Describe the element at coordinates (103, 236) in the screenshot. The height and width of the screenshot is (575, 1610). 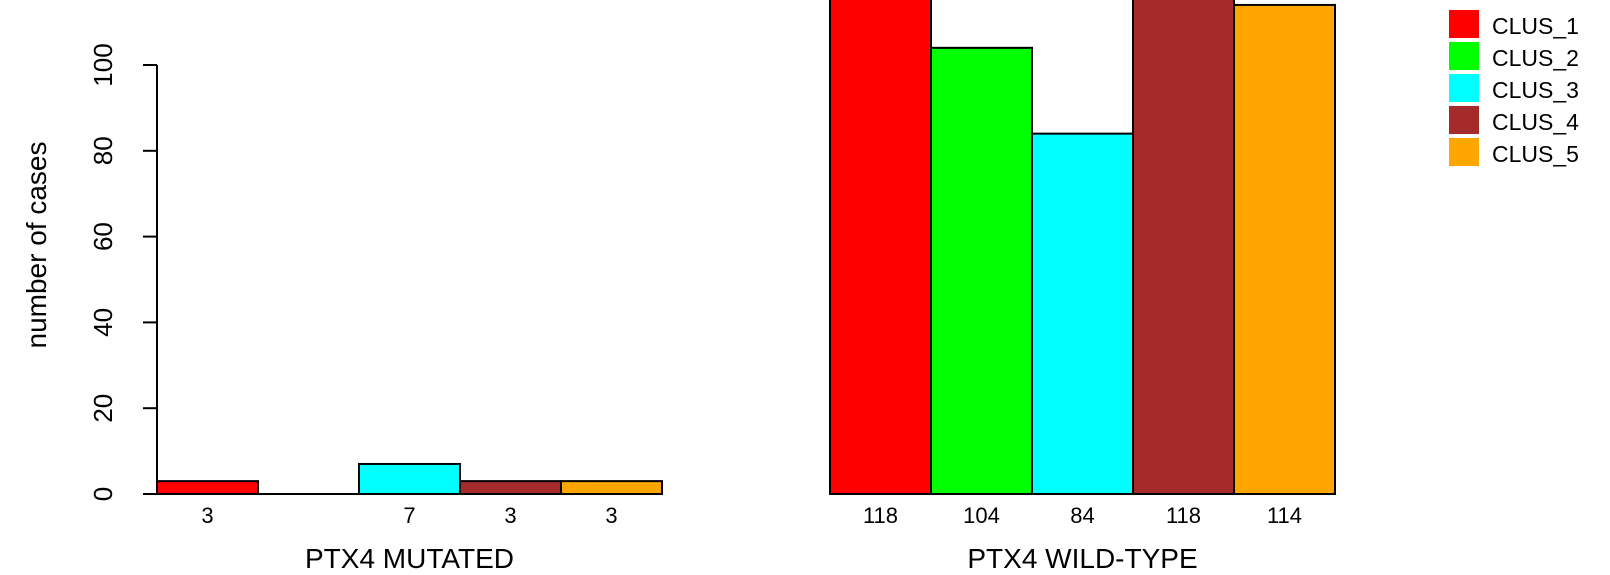
I see `y-tick-label: 60` at that location.